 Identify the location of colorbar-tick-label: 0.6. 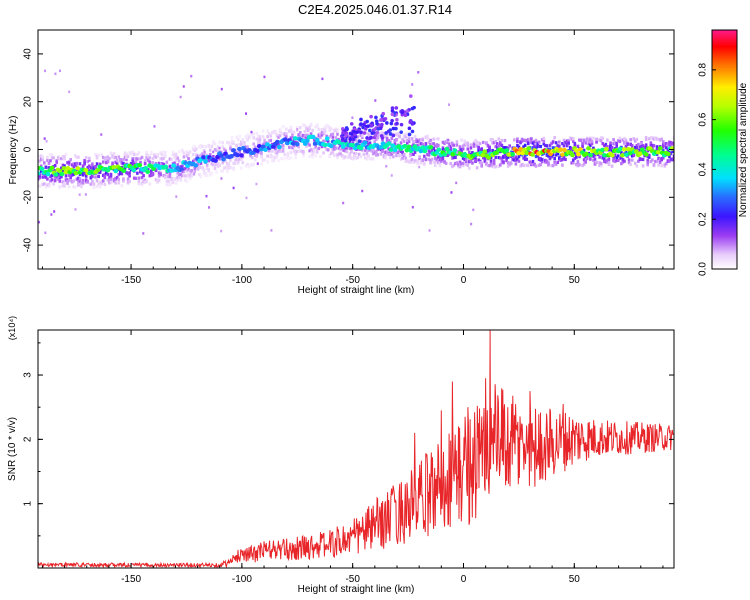
(703, 119).